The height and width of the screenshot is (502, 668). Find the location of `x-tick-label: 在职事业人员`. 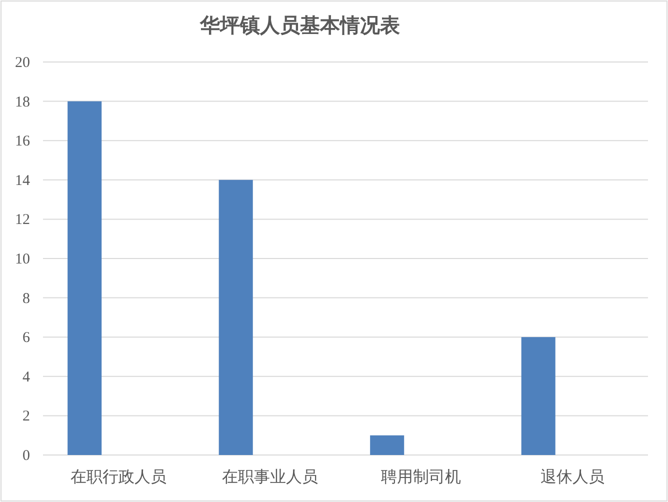

x-tick-label: 在职事业人员 is located at coordinates (270, 477).